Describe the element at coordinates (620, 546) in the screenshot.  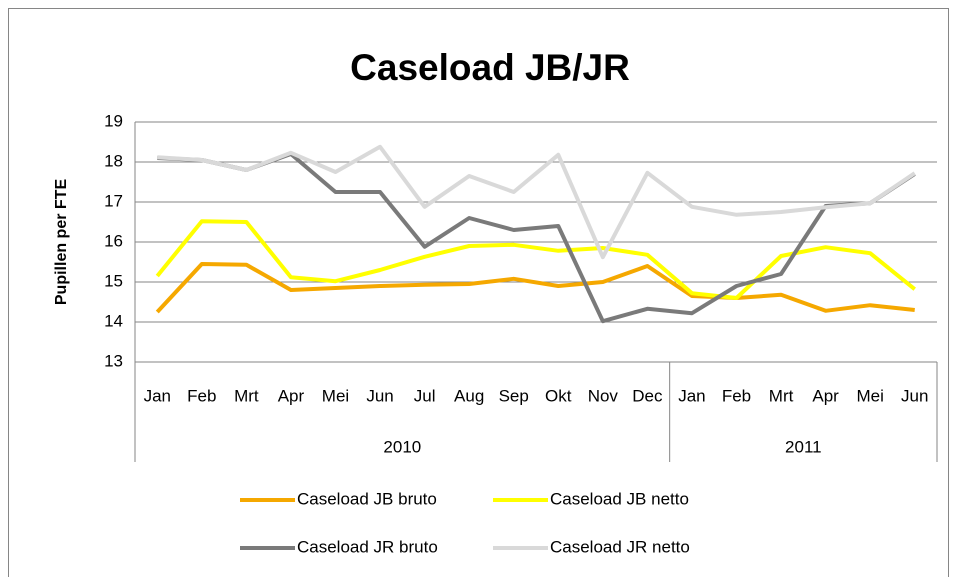
I see `legend-label: Caseload JR netto` at that location.